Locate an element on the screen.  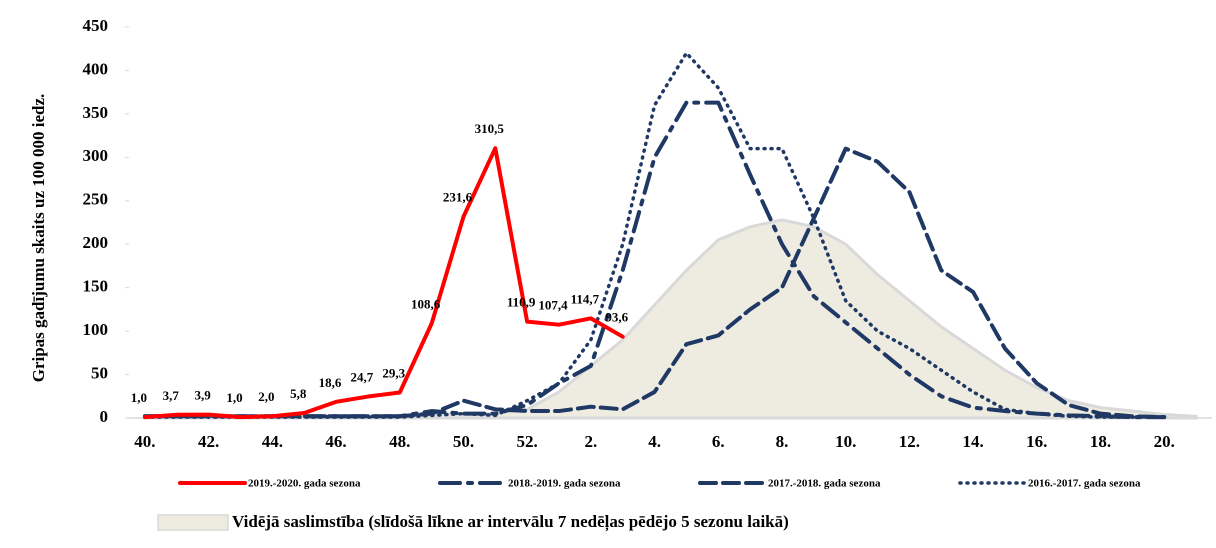
x-tick-label: 6. is located at coordinates (718, 441).